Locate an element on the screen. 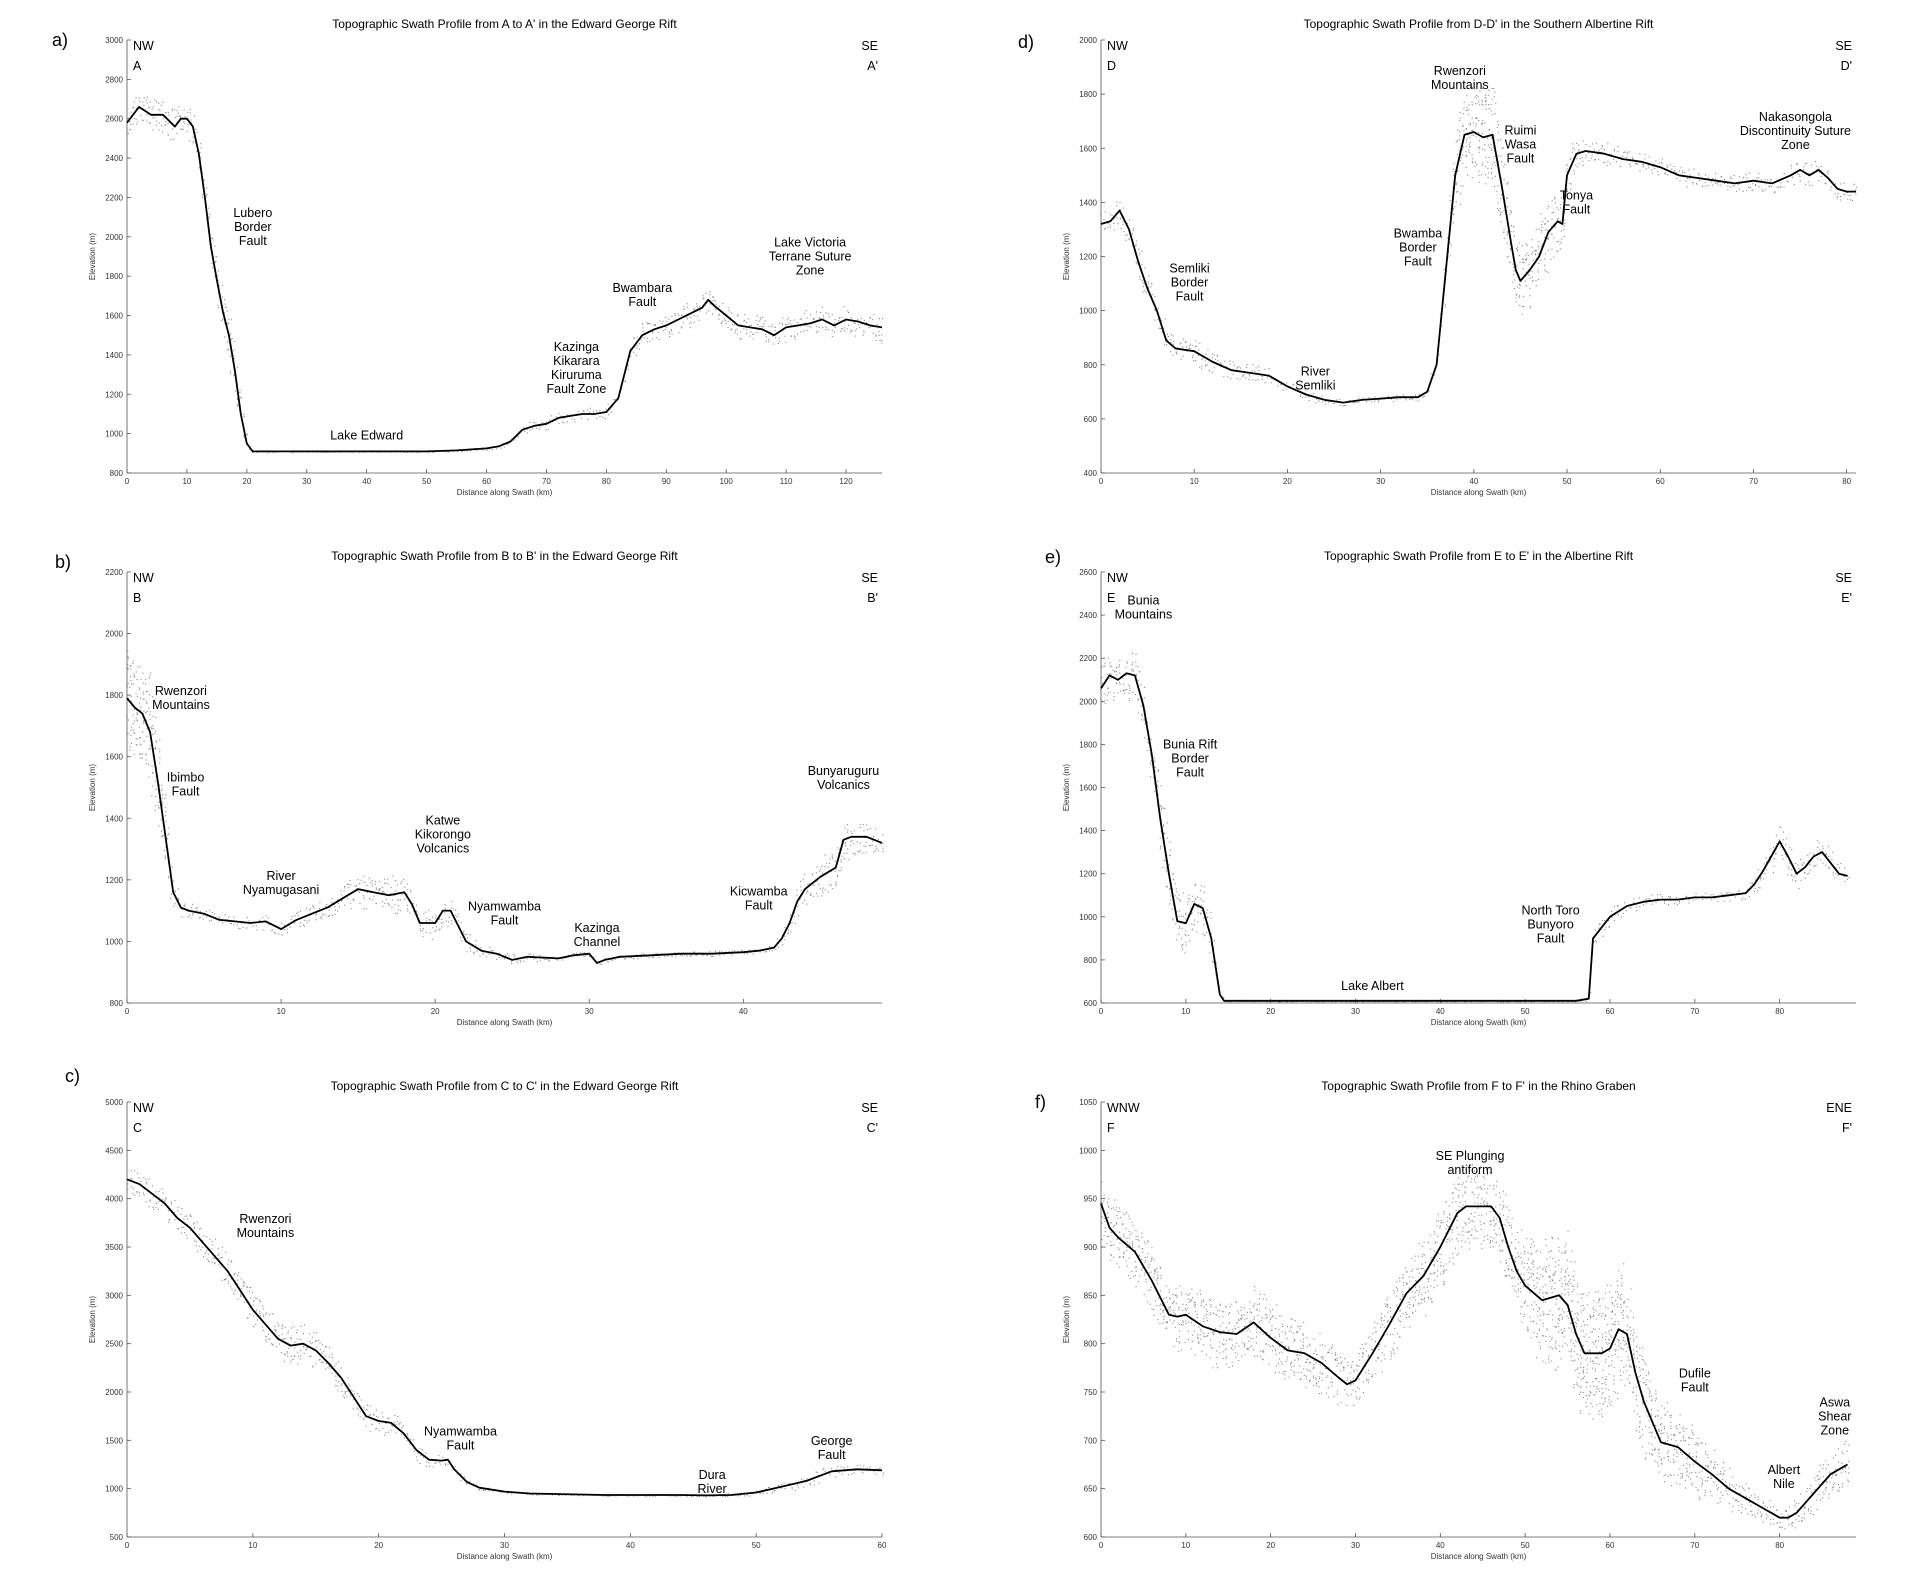 The image size is (1920, 1569). annotation-line: Fault is located at coordinates (1521, 159).